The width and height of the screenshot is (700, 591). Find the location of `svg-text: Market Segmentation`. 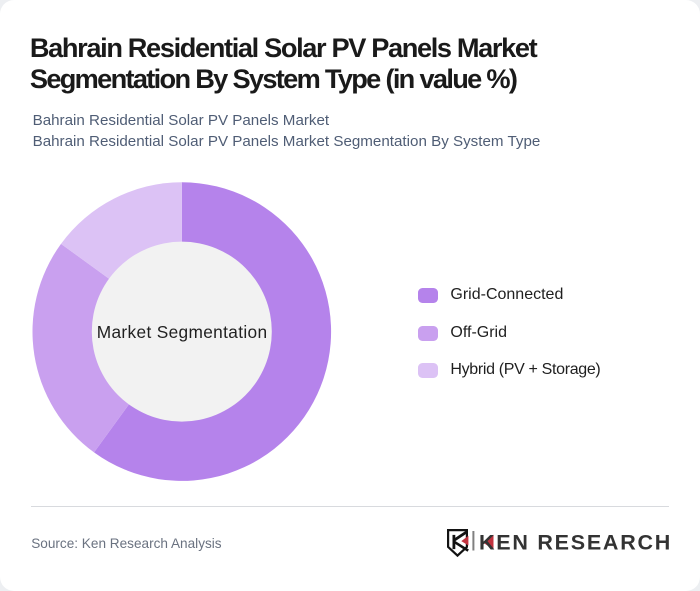

svg-text: Market Segmentation is located at coordinates (182, 332).